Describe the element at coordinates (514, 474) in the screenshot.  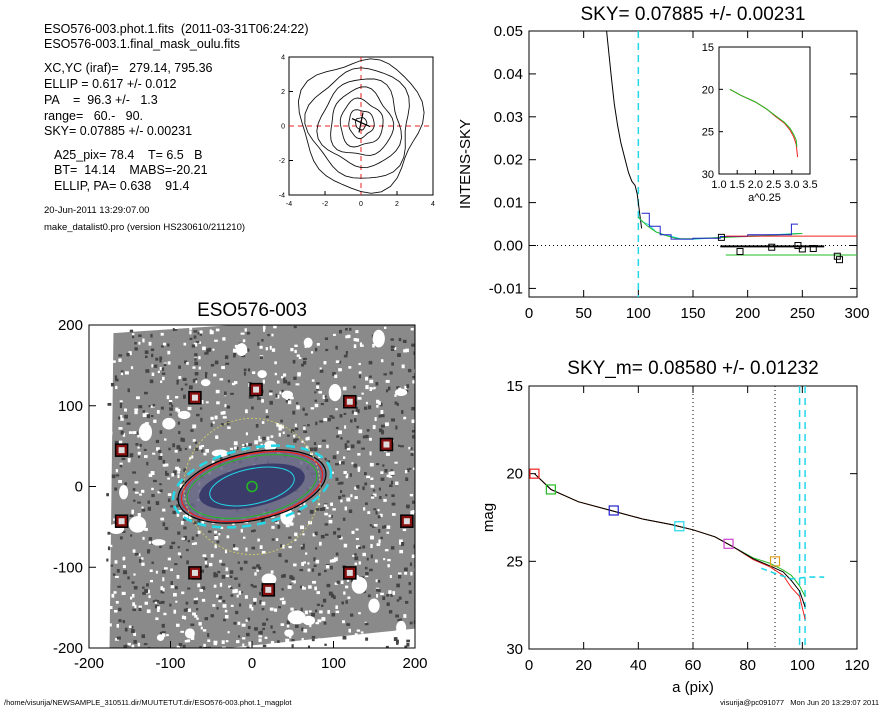
I see `mag-ytick-label: 20` at that location.